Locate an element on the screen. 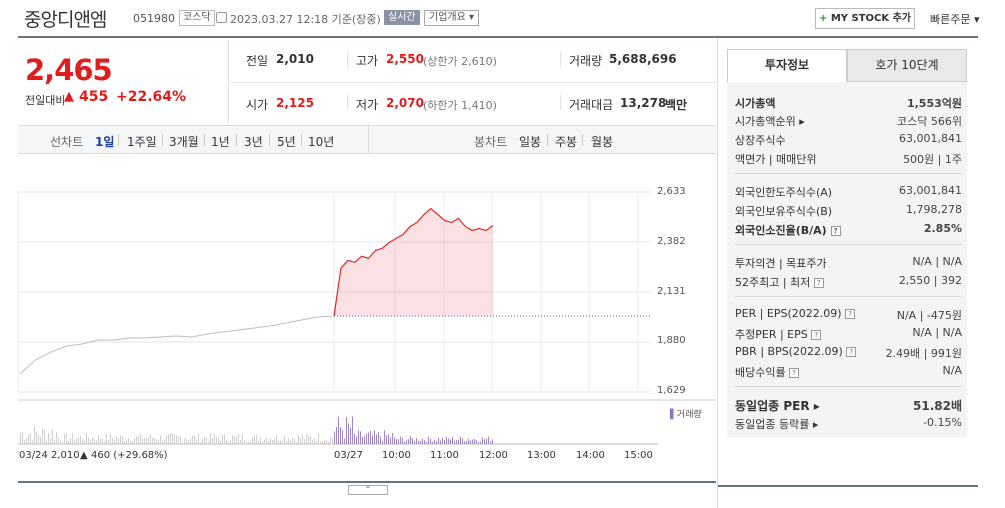 This screenshot has height=508, width=1005. tab-1year: 1년 is located at coordinates (220, 142).